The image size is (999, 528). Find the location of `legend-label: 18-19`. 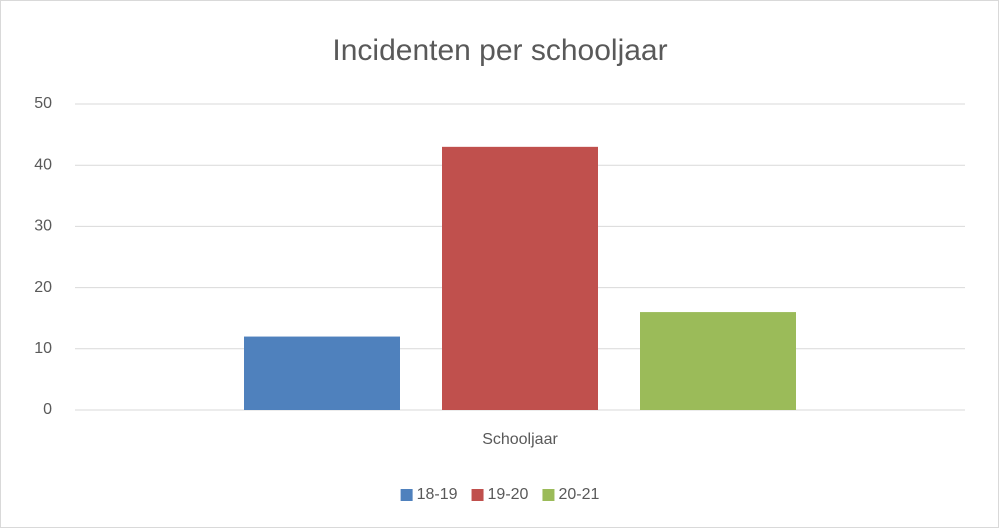

legend-label: 18-19 is located at coordinates (437, 494).